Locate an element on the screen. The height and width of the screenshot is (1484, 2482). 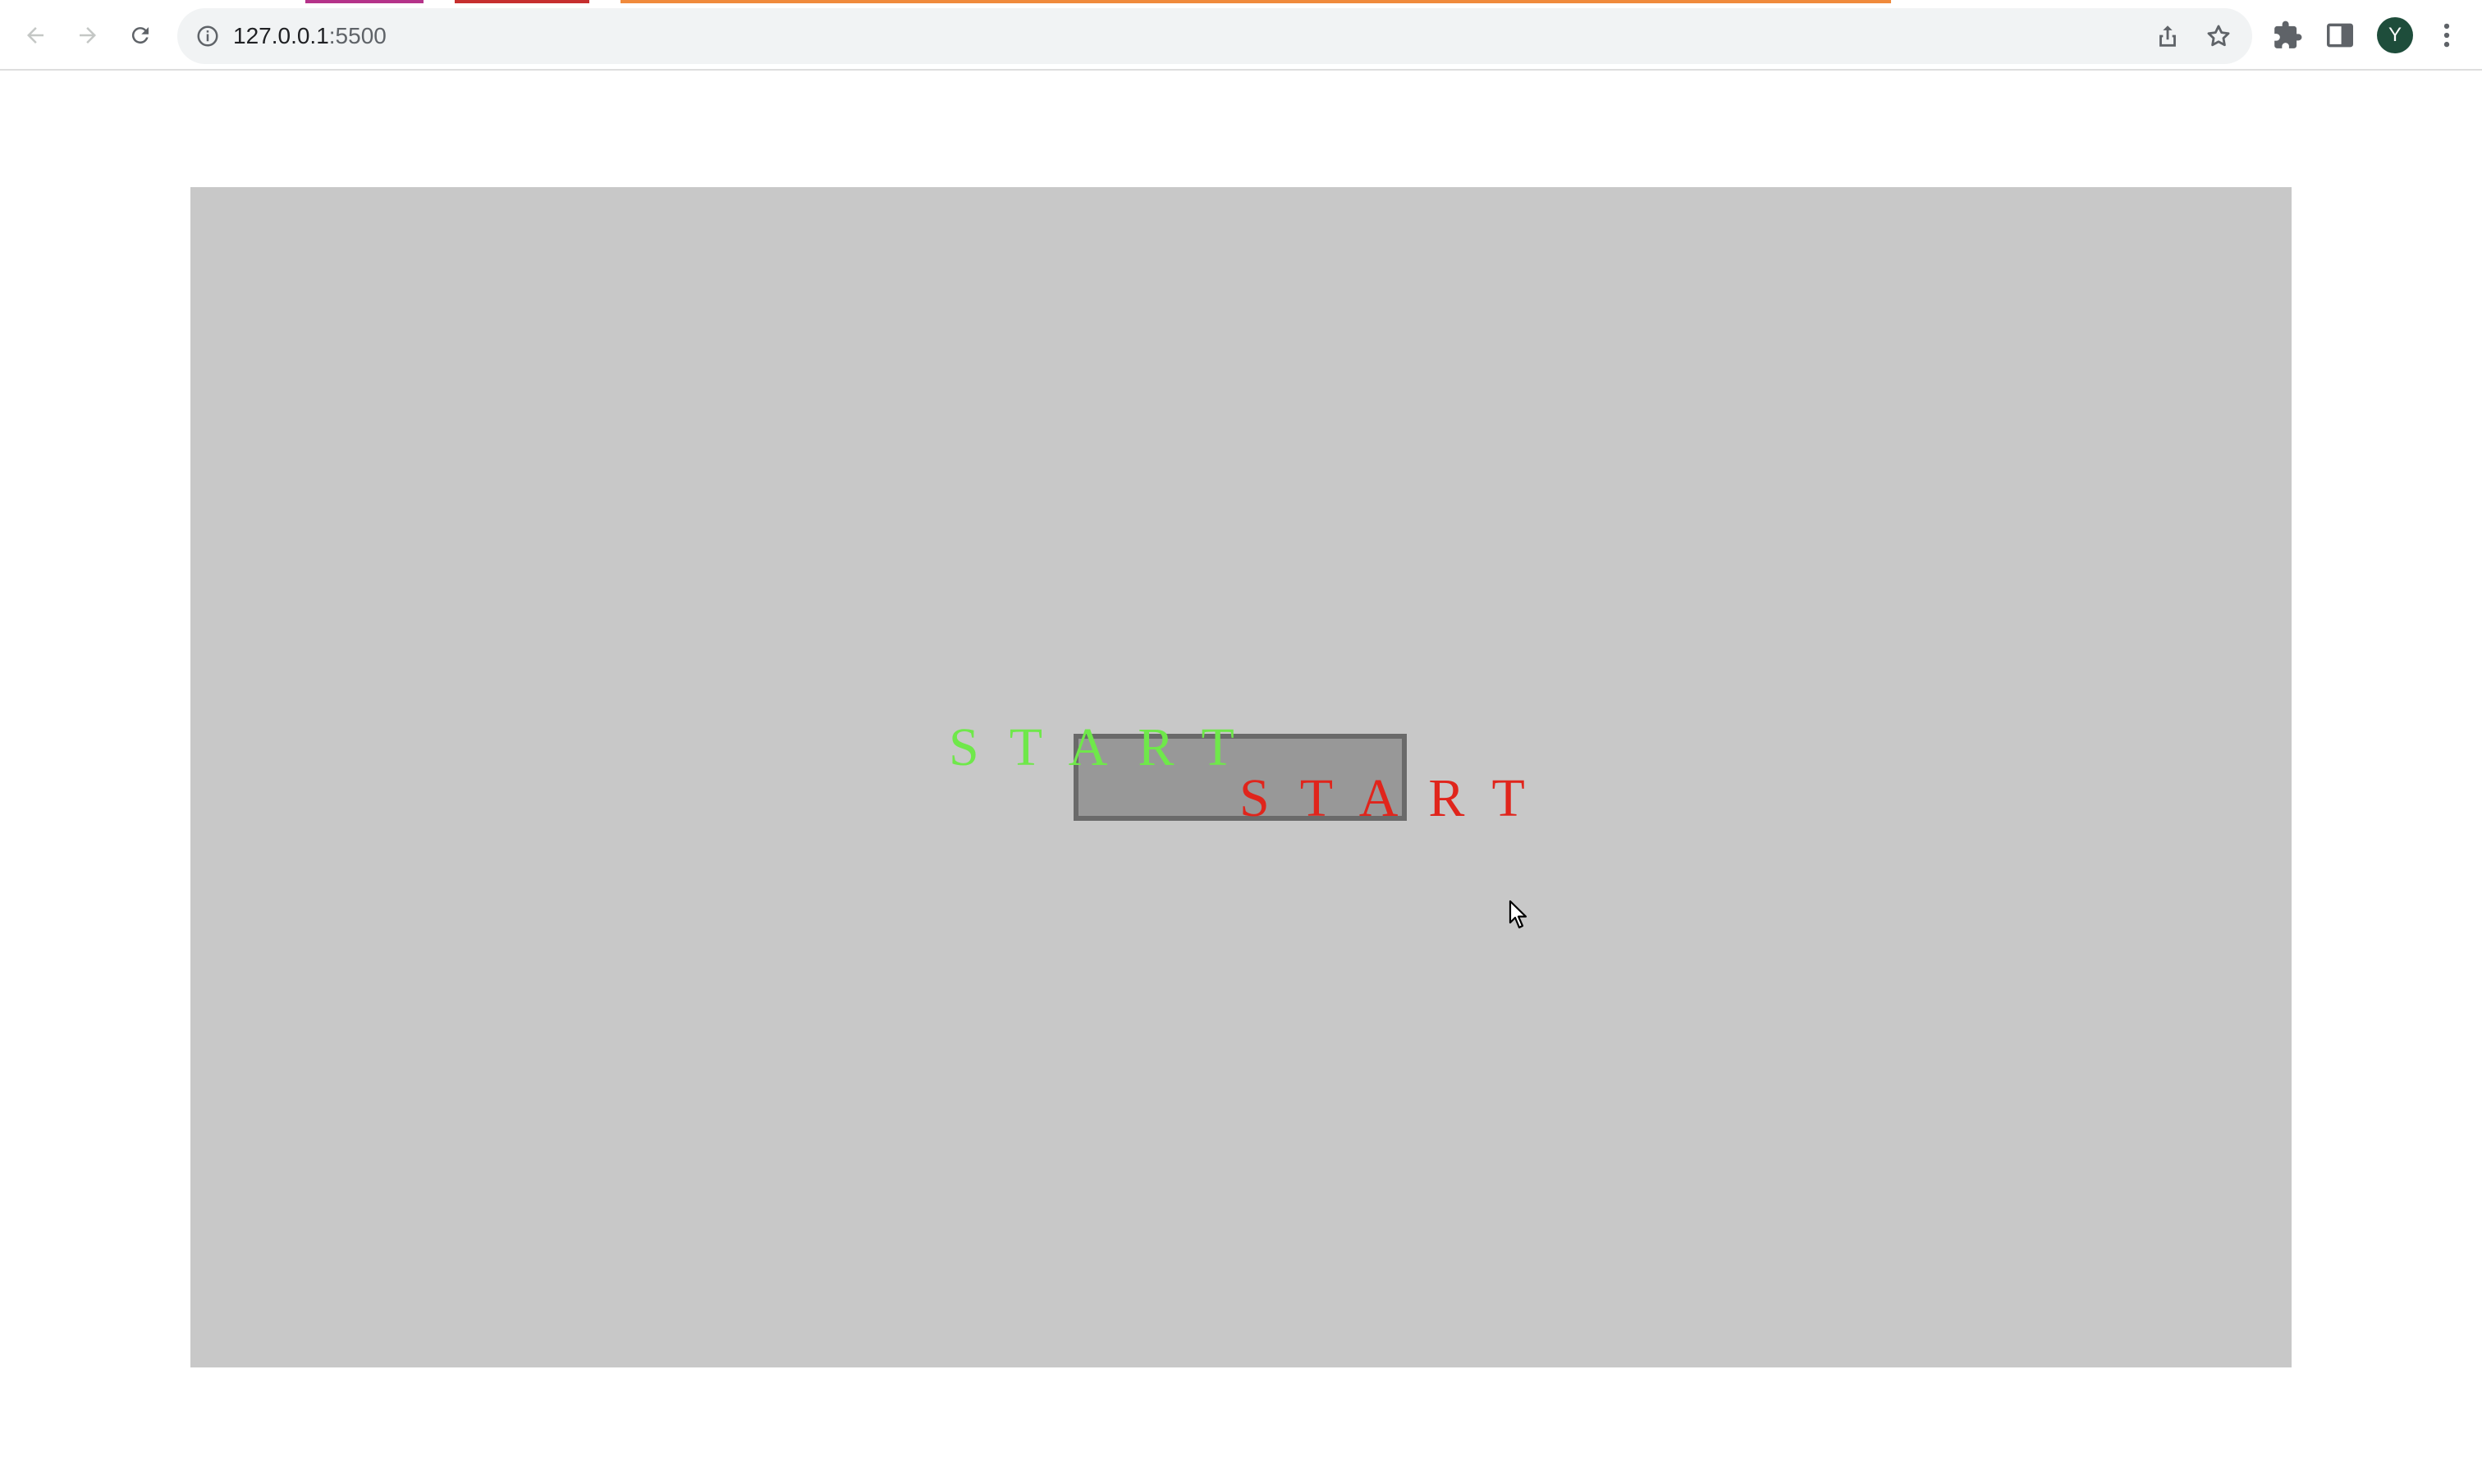
star-icon is located at coordinates (2219, 36).